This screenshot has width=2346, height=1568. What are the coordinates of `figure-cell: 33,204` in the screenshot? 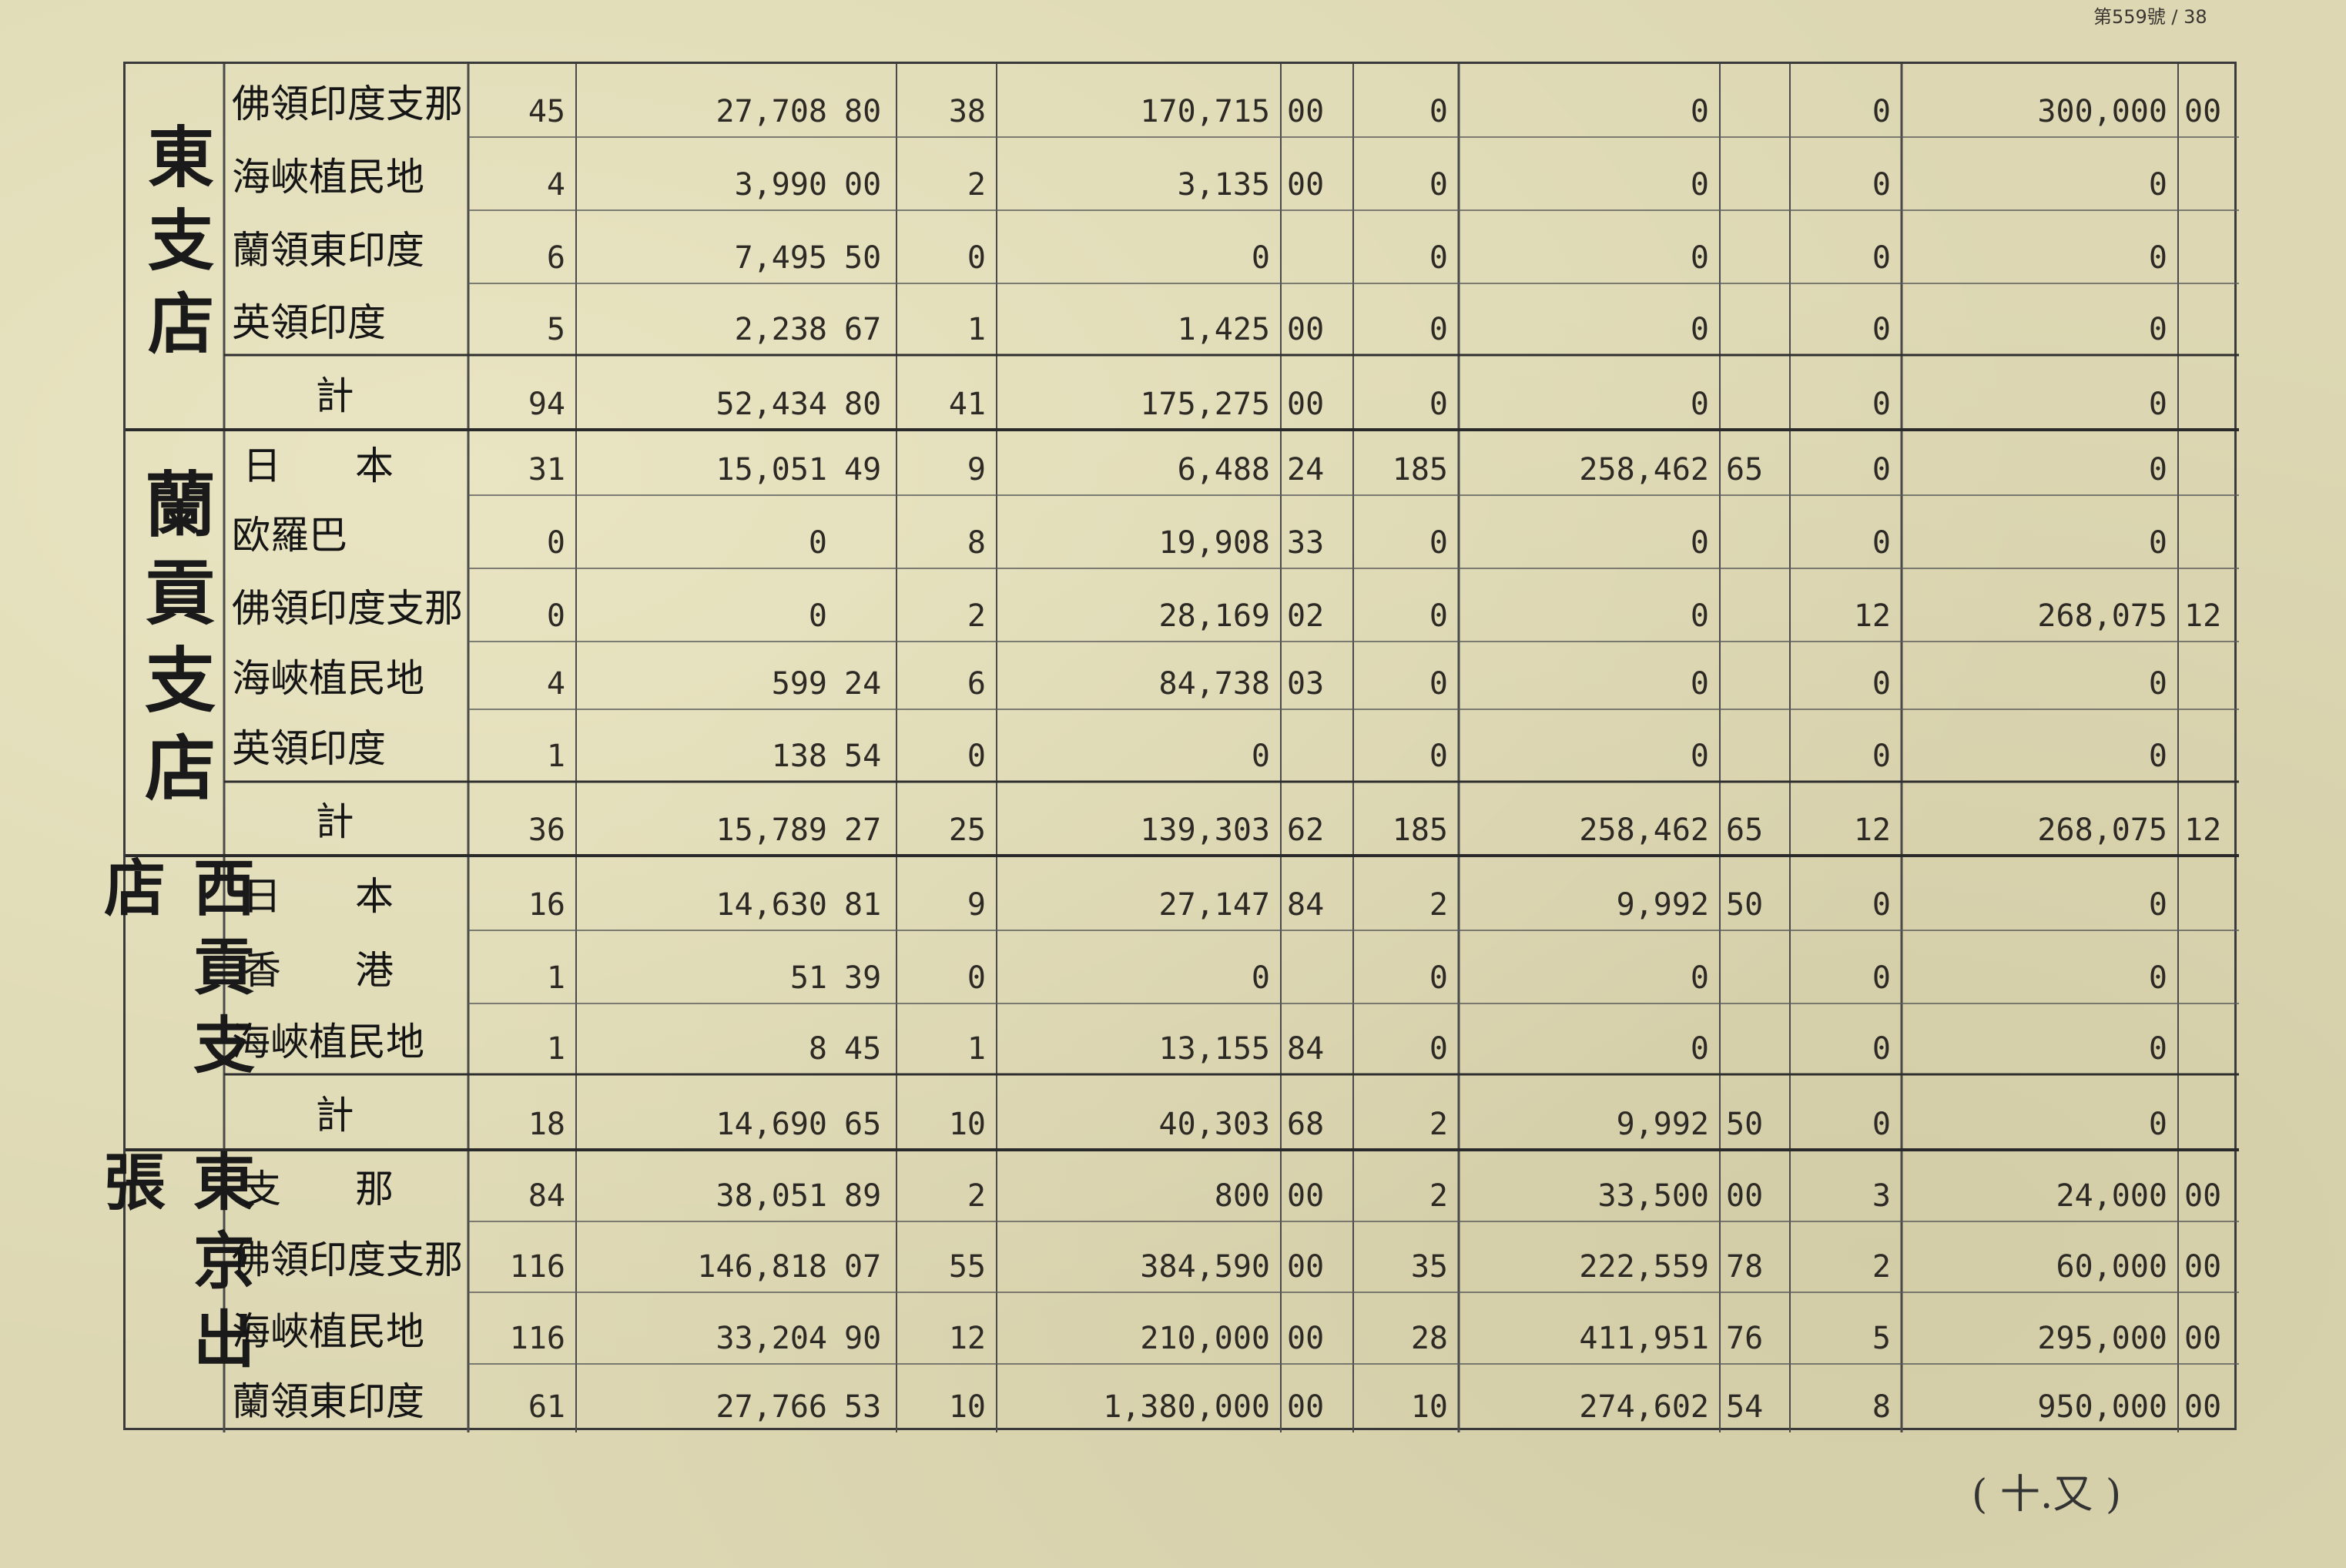 It's located at (772, 1338).